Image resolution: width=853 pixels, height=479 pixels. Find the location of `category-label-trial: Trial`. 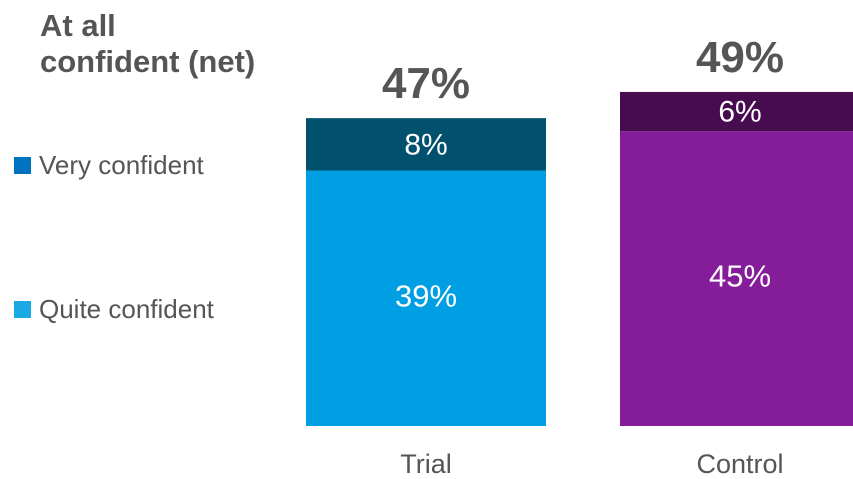

category-label-trial: Trial is located at coordinates (426, 464).